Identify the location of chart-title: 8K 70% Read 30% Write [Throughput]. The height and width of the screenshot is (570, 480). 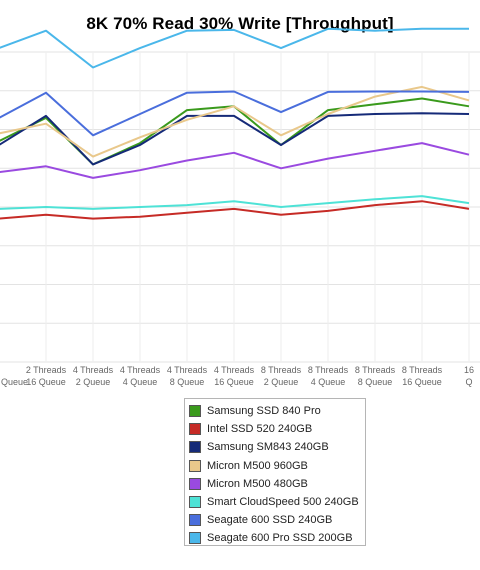
(240, 23).